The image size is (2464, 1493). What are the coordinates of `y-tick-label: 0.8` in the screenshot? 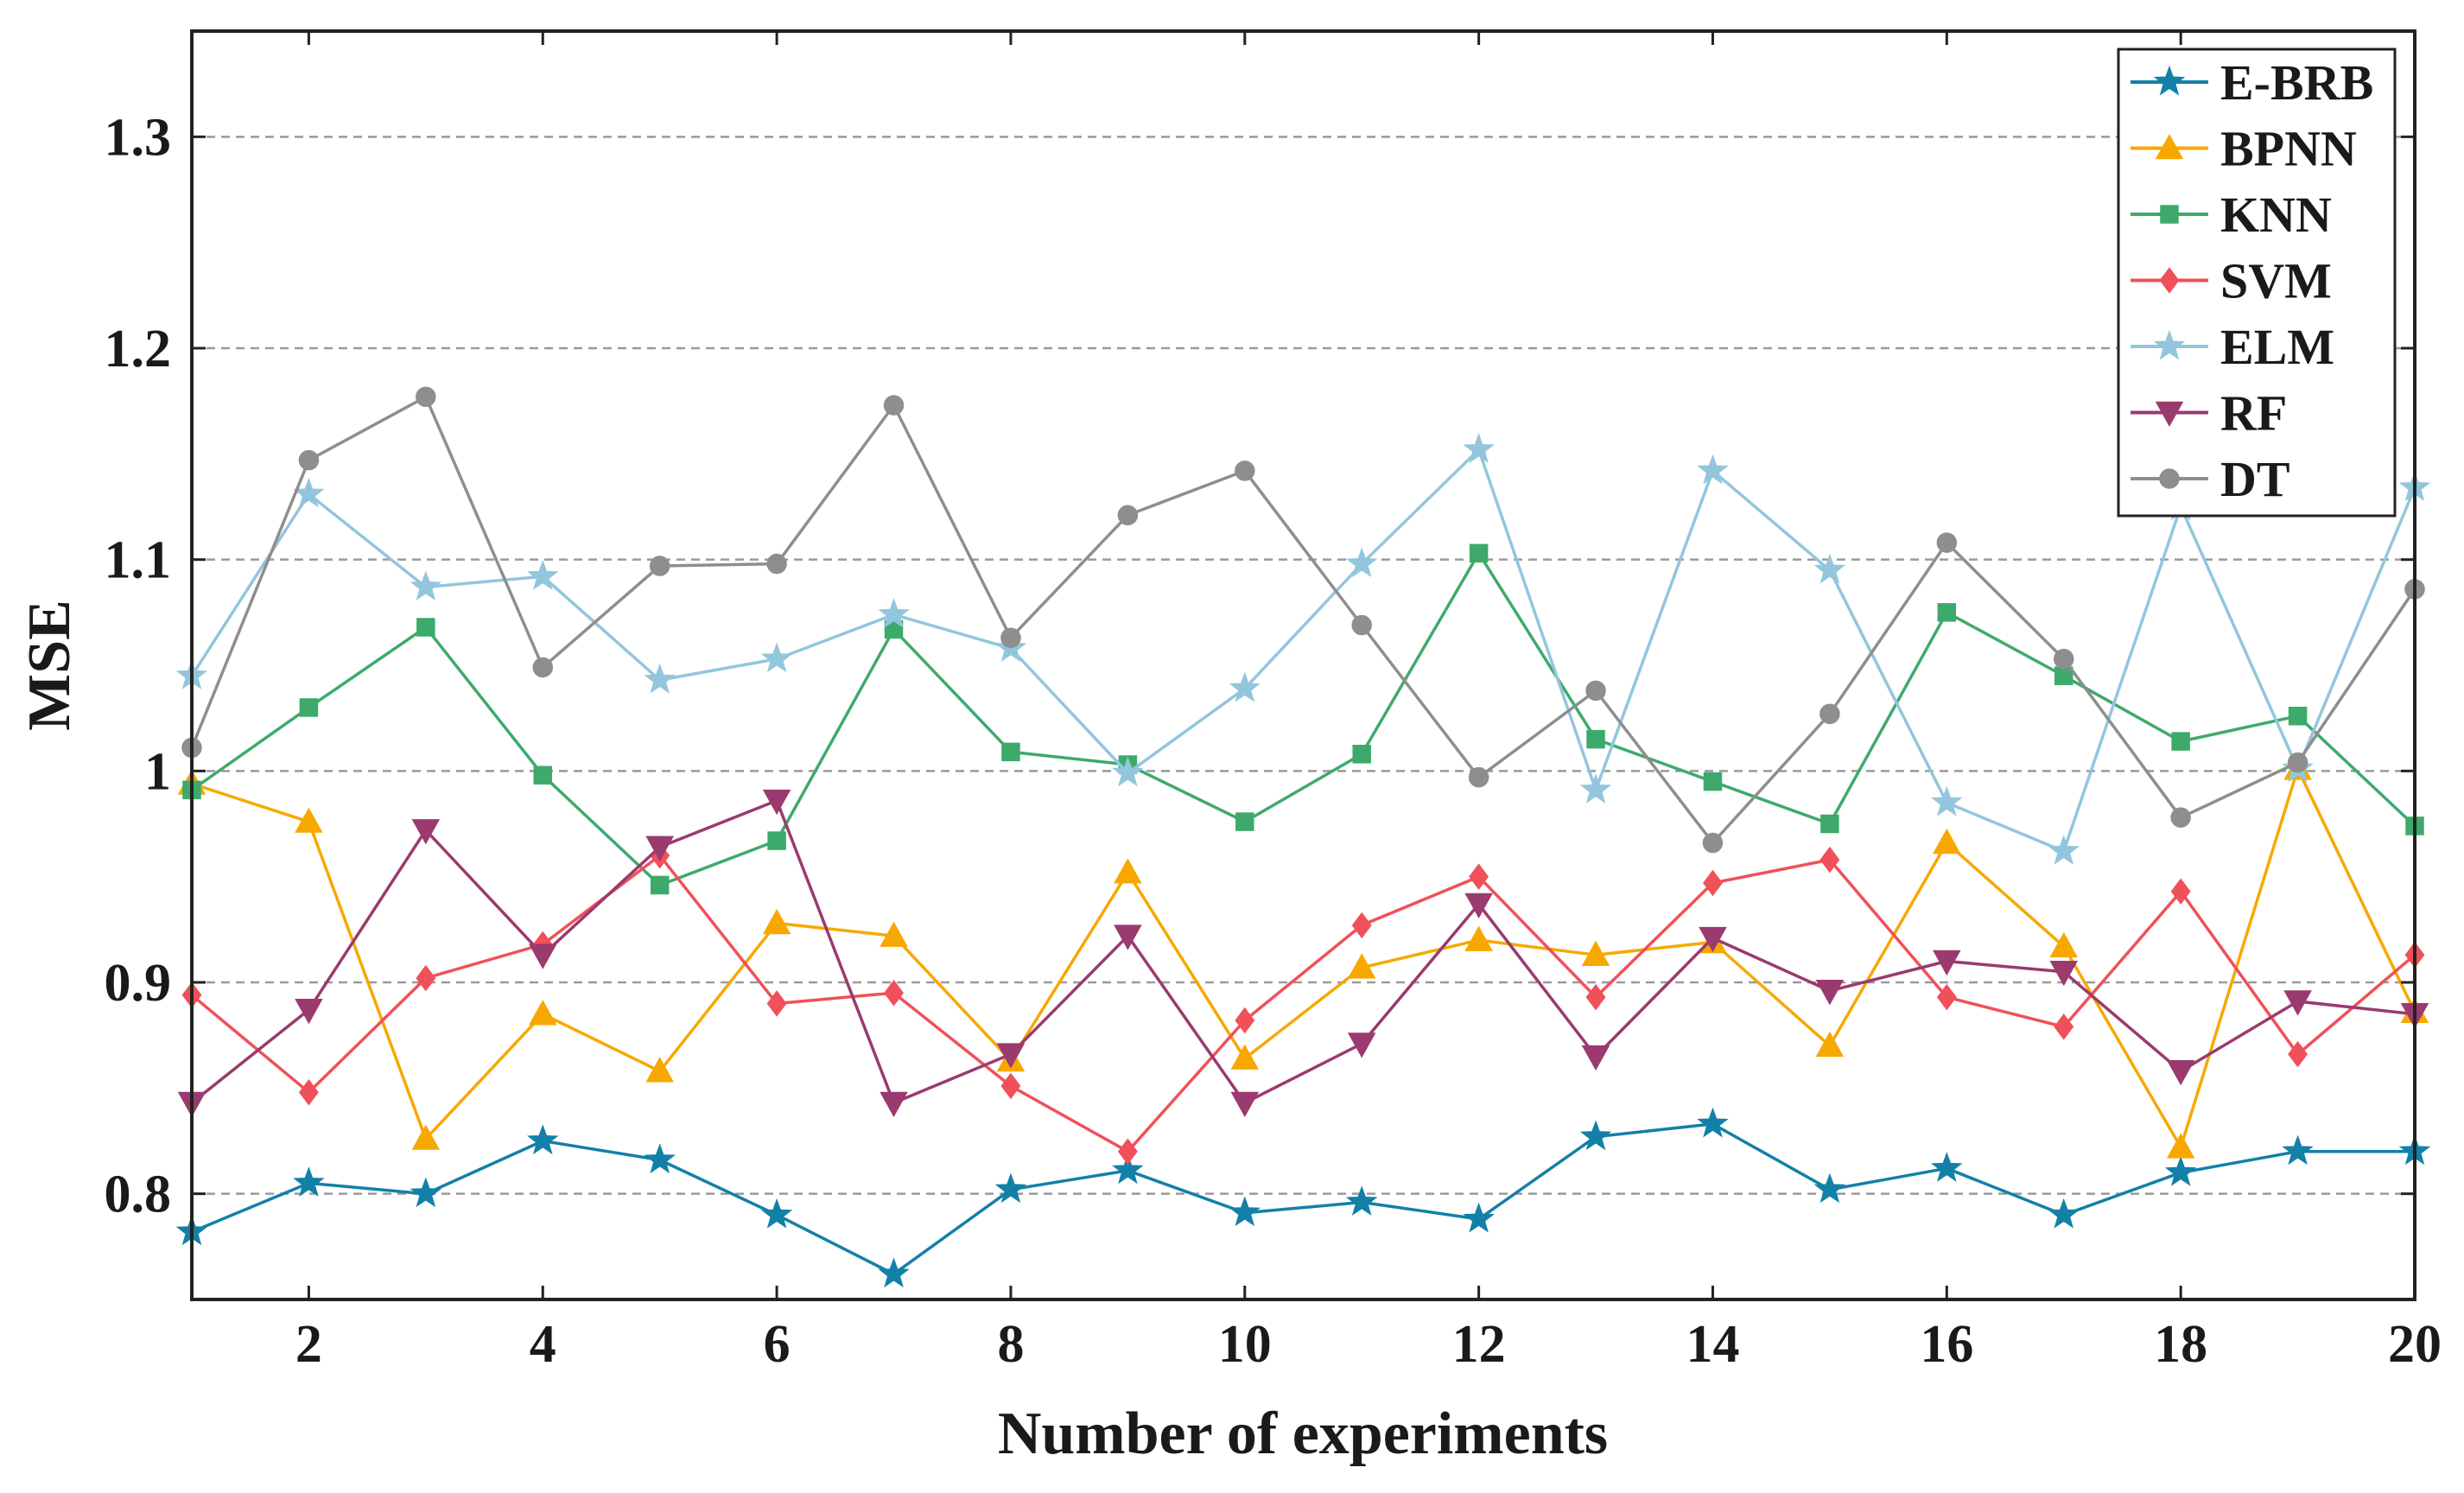 It's located at (138, 1195).